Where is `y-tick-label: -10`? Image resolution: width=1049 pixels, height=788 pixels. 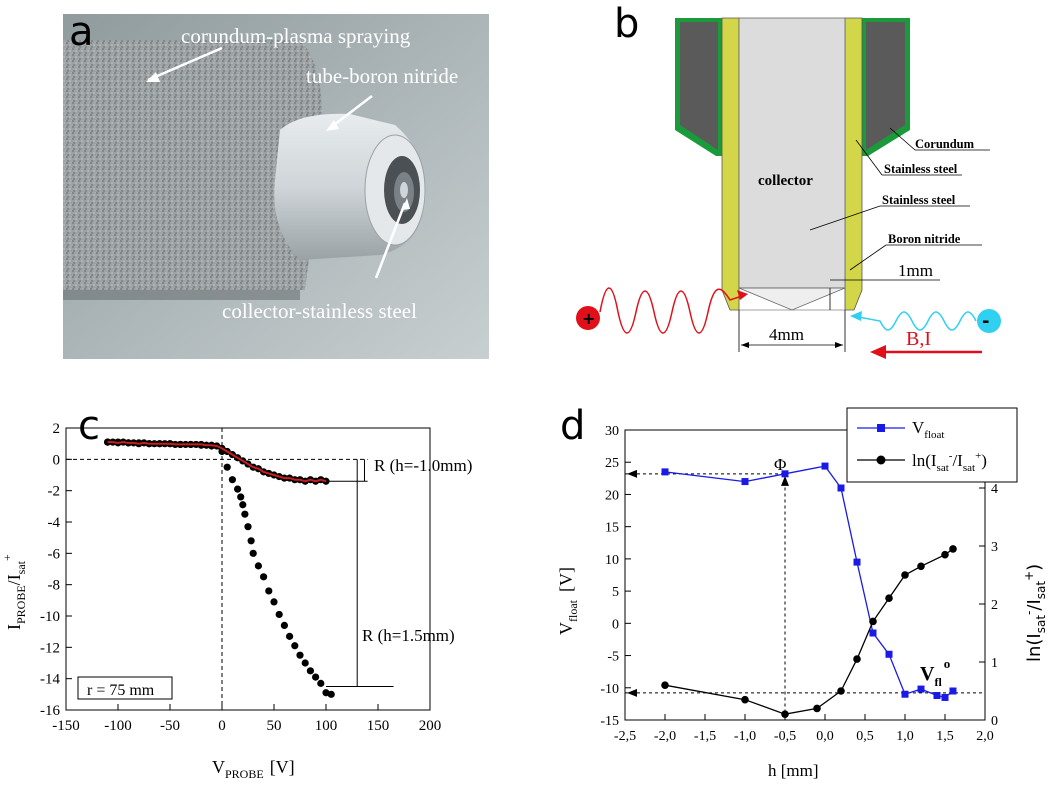
y-tick-label: -10 is located at coordinates (50, 617).